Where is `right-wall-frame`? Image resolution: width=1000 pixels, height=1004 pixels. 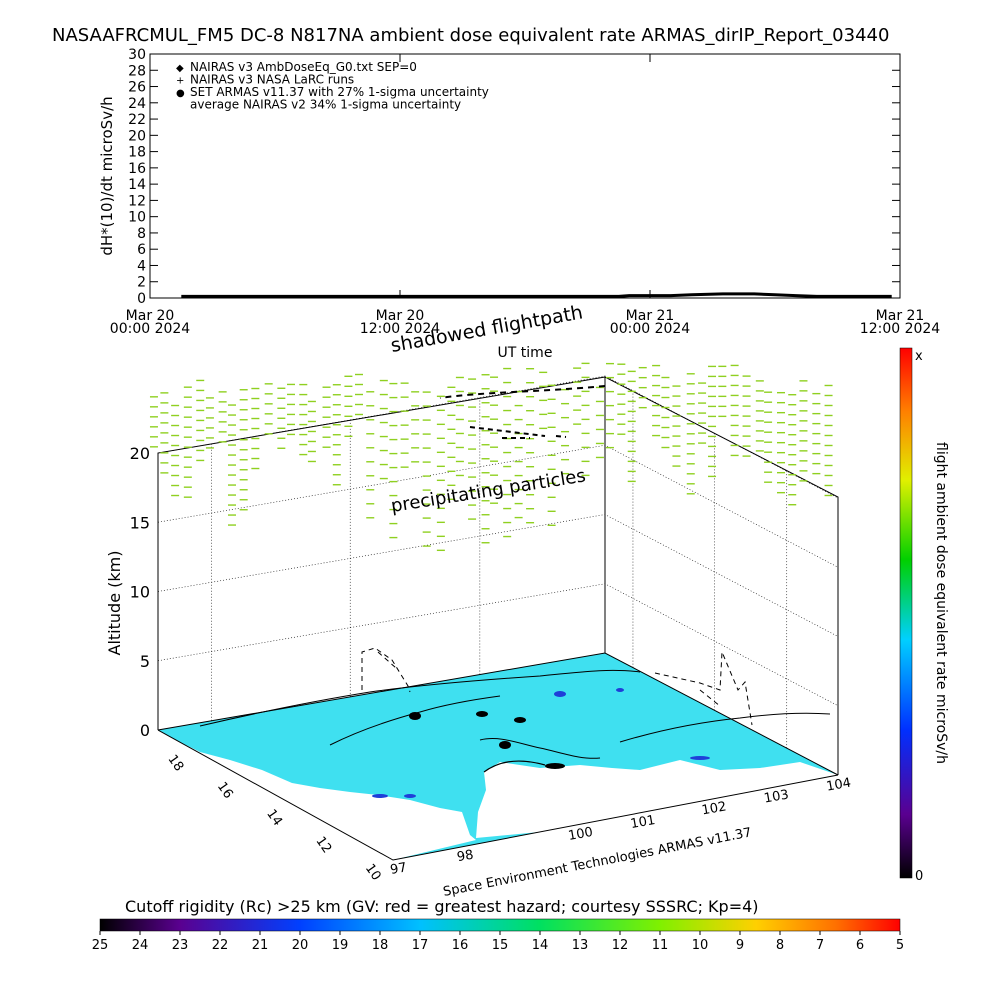 right-wall-frame is located at coordinates (721, 575).